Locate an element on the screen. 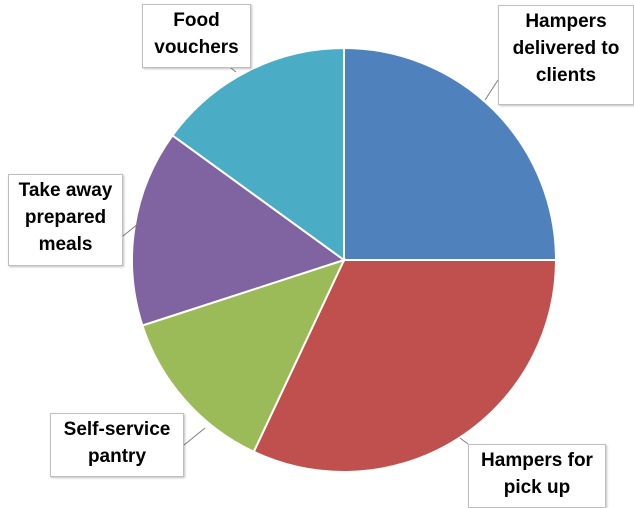  leader-hampers-pickup is located at coordinates (464, 441).